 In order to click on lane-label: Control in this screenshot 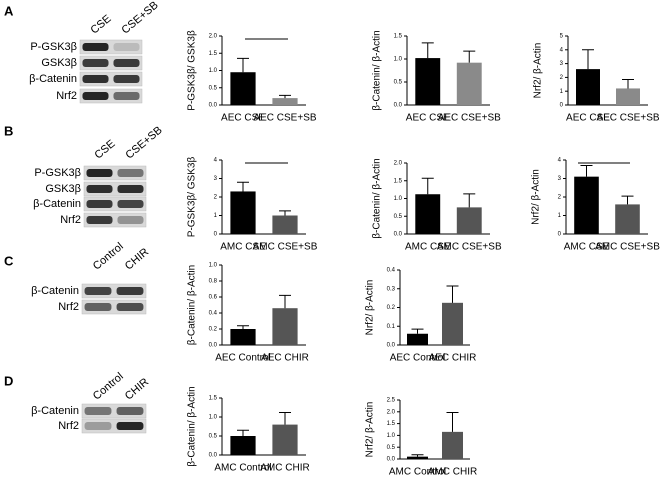, I will do `click(108, 387)`.